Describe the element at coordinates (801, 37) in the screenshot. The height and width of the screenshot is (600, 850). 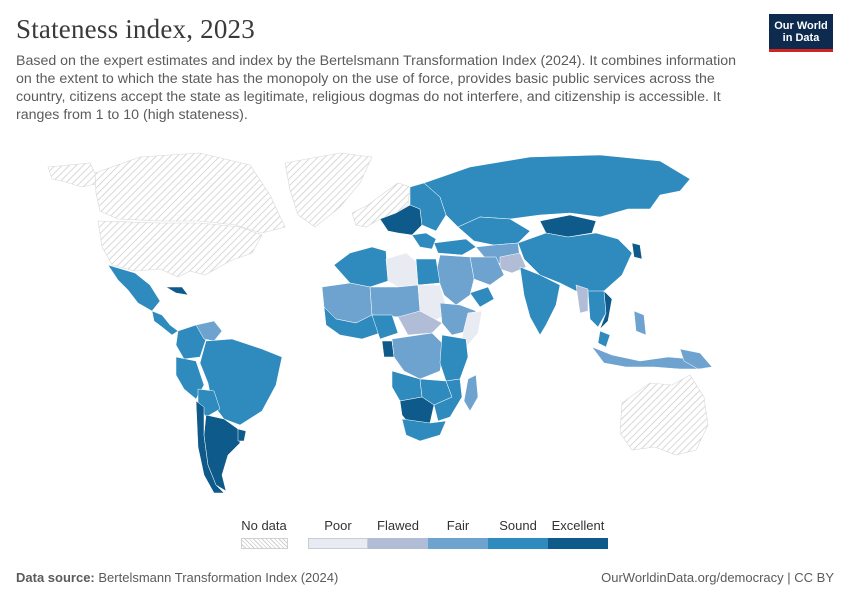
I see `logo-line-2: in Data` at that location.